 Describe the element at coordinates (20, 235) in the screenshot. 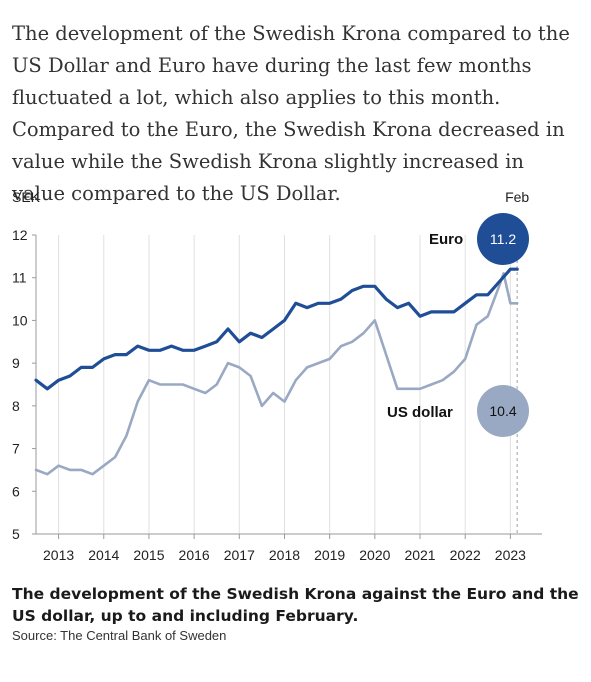

I see `y-tick-label: 12` at that location.